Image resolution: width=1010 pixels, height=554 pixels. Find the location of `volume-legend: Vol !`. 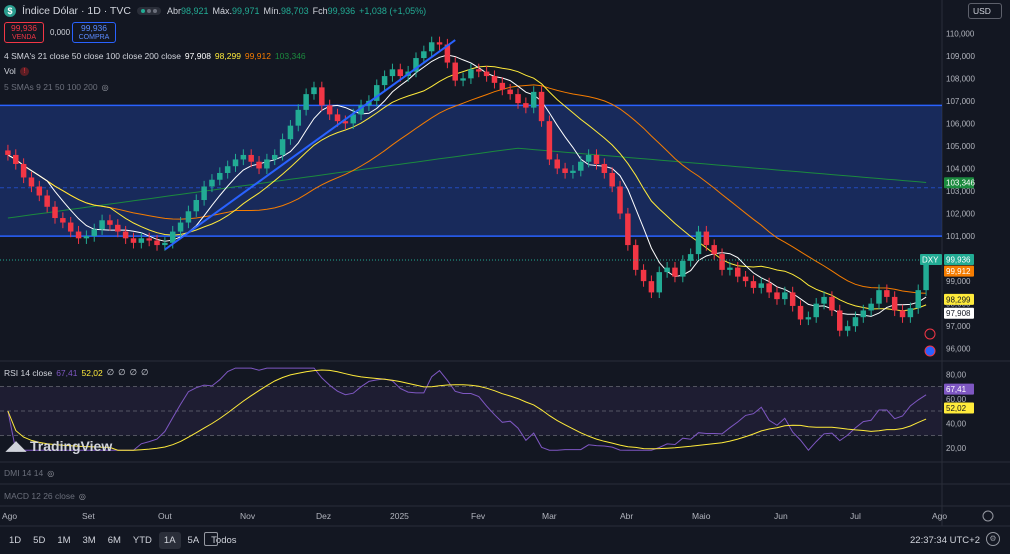

volume-legend: Vol ! is located at coordinates (16, 71).